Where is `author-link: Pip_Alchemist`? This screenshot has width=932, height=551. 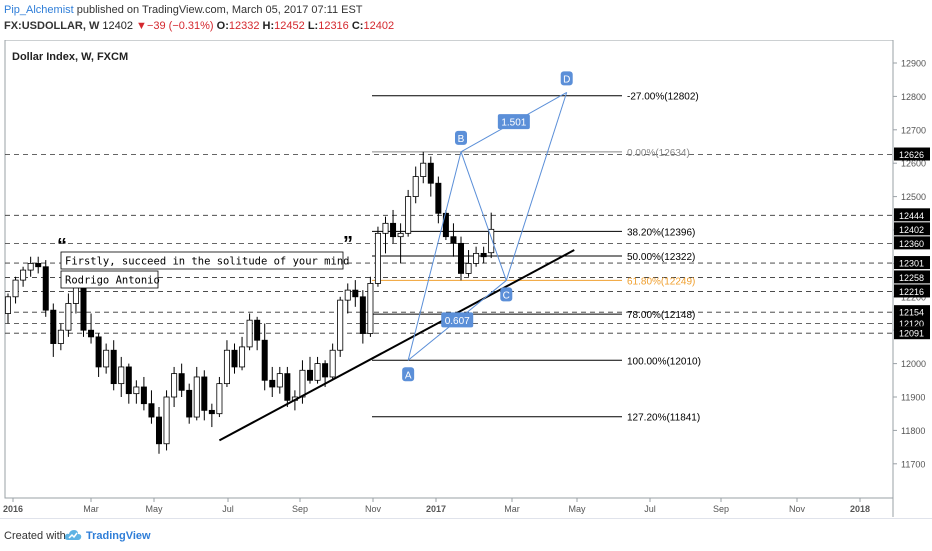 author-link: Pip_Alchemist is located at coordinates (39, 10).